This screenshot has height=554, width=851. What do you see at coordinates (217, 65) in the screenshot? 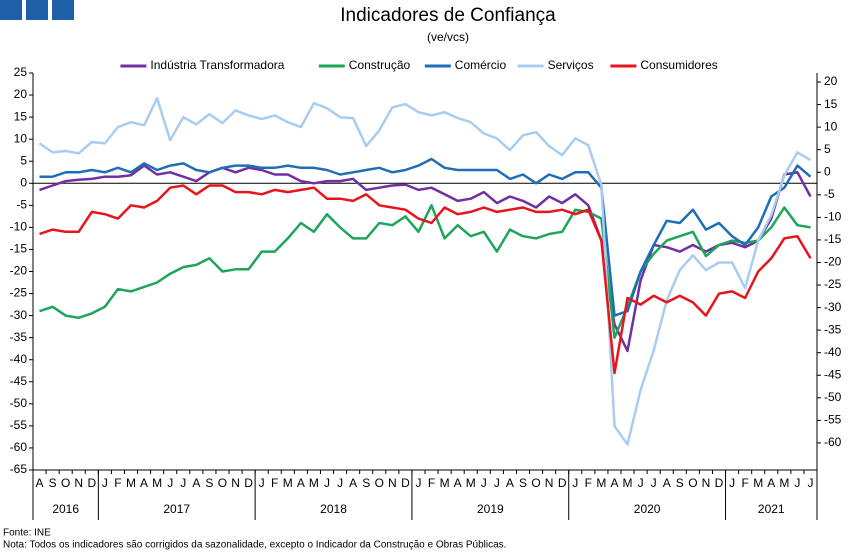
I see `legend-label: Indústria Transformadora` at bounding box center [217, 65].